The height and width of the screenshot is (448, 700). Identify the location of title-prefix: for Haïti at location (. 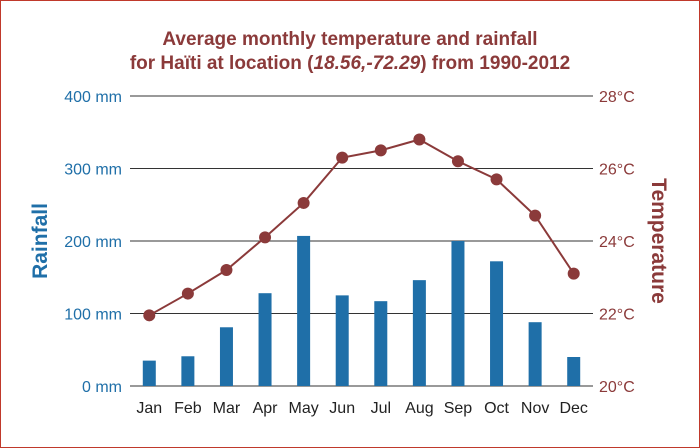
(221, 63).